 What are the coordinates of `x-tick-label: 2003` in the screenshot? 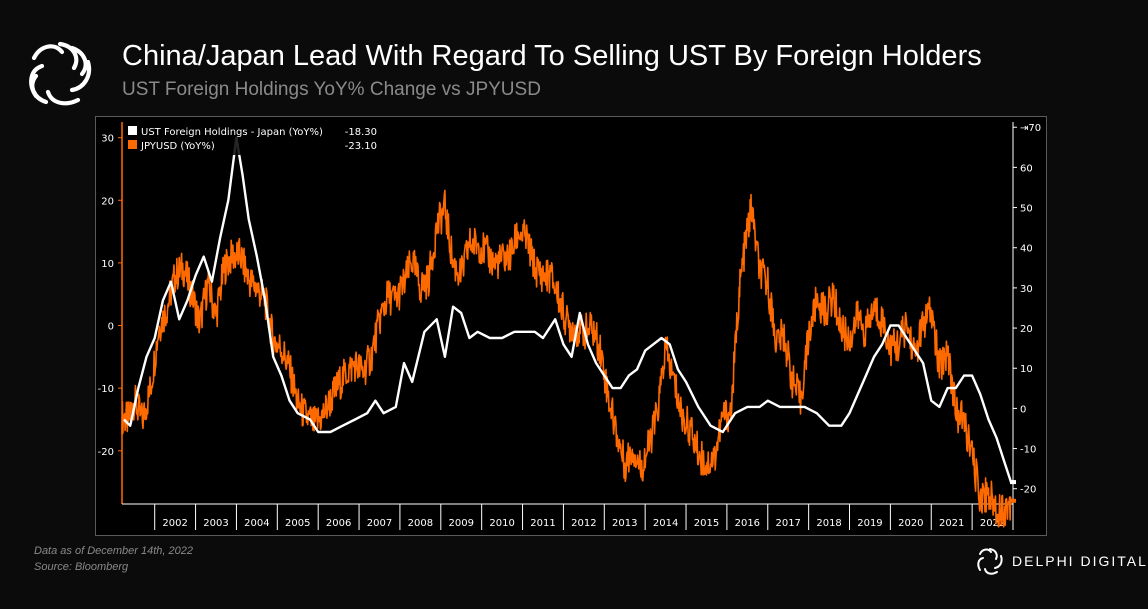 It's located at (215, 523).